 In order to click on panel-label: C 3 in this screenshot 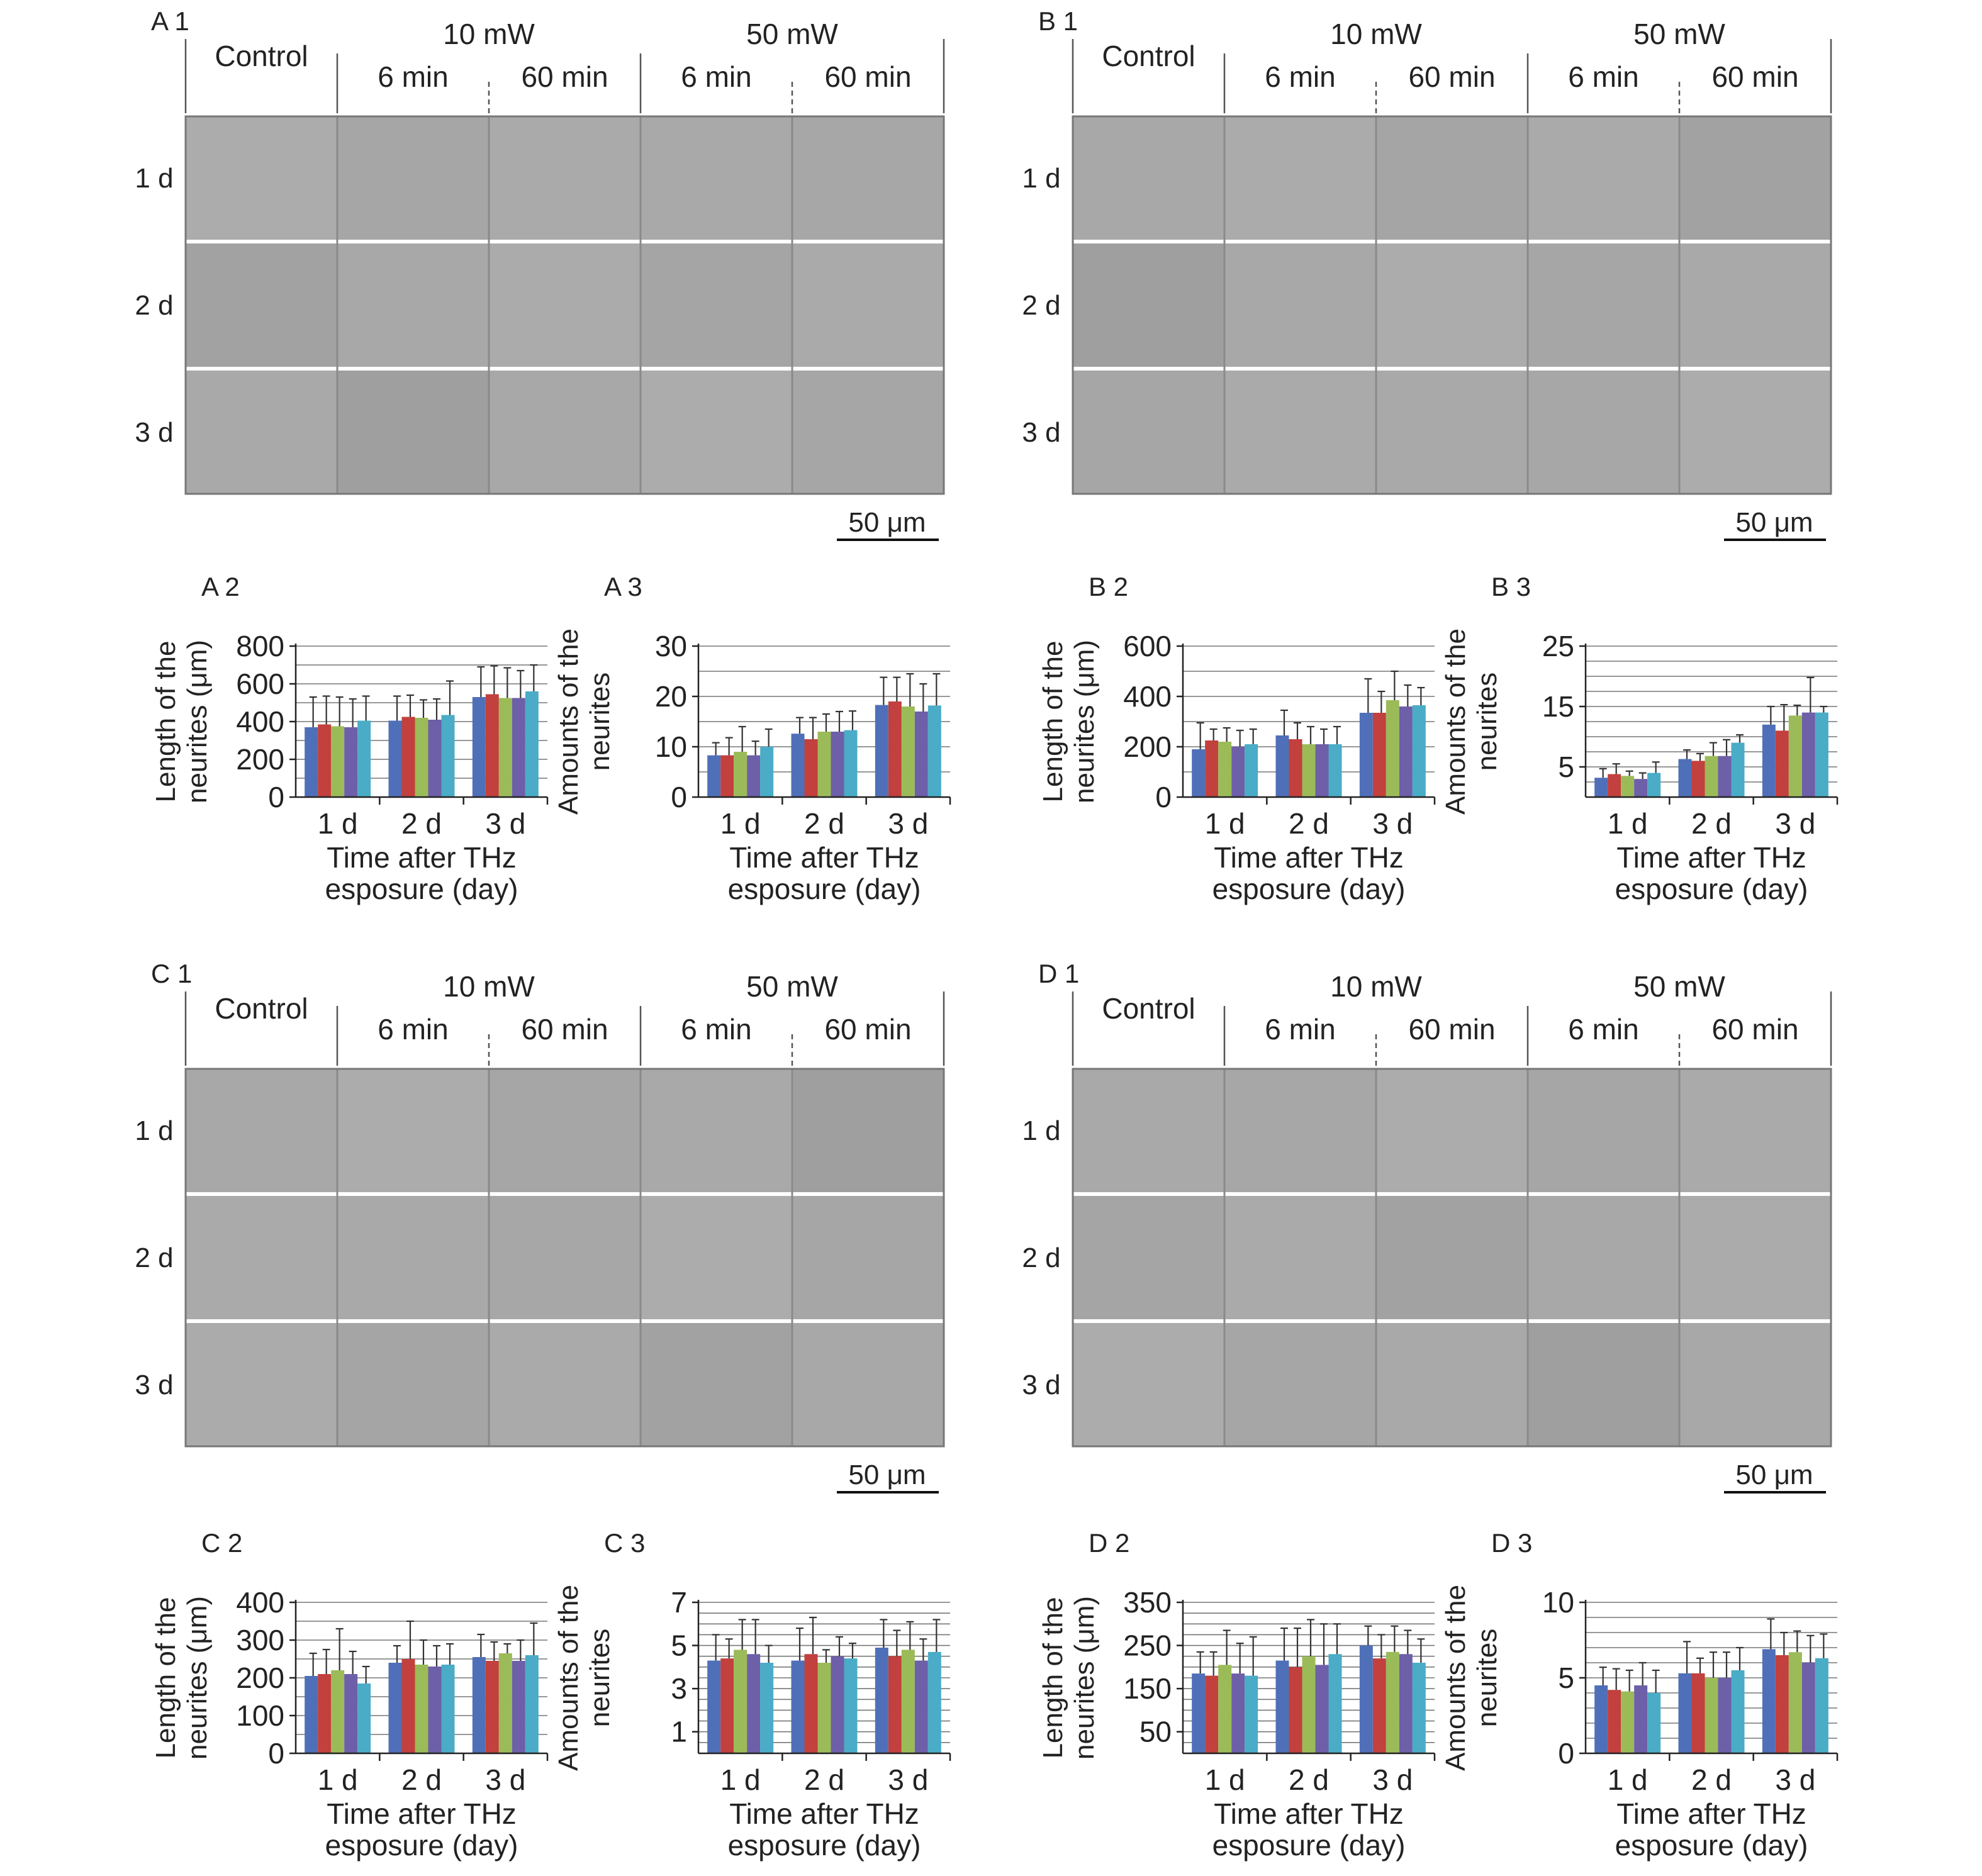, I will do `click(624, 1543)`.